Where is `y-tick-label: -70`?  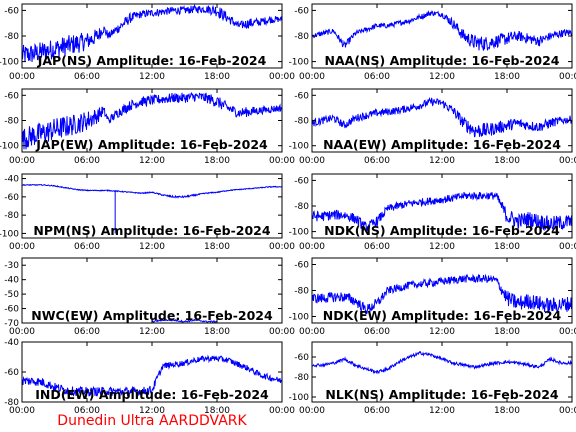
y-tick-label: -70 is located at coordinates (11, 324).